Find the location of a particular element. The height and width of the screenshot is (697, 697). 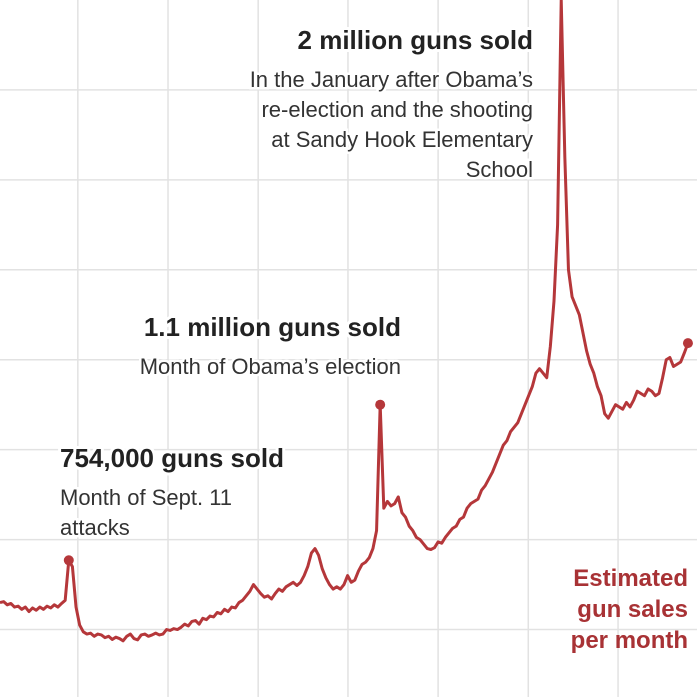

legend-label: gun sales is located at coordinates (632, 609).